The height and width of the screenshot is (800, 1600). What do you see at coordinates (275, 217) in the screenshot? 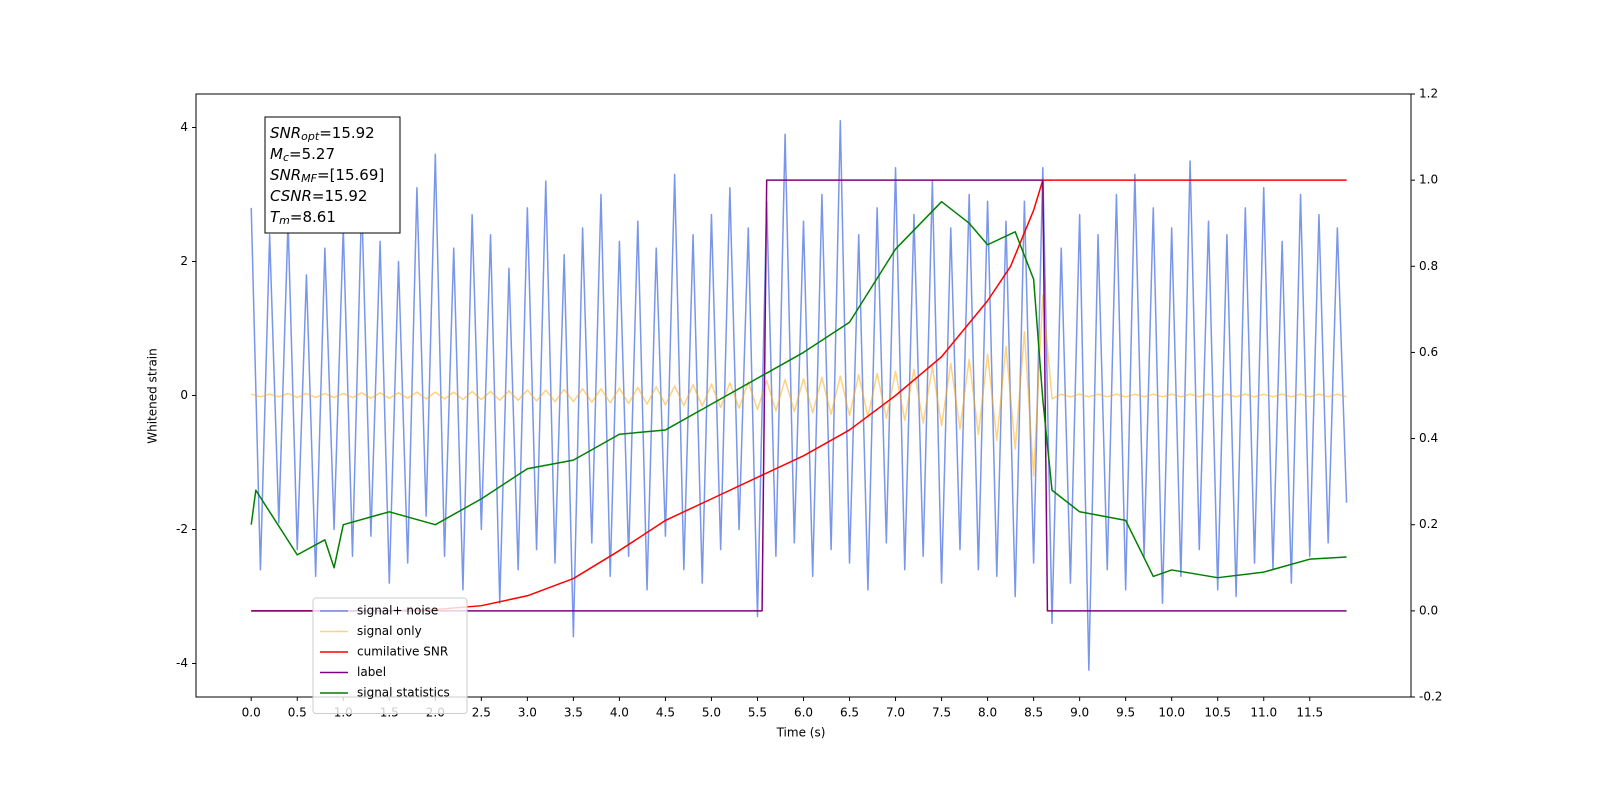
I see `annotation-name: T` at bounding box center [275, 217].